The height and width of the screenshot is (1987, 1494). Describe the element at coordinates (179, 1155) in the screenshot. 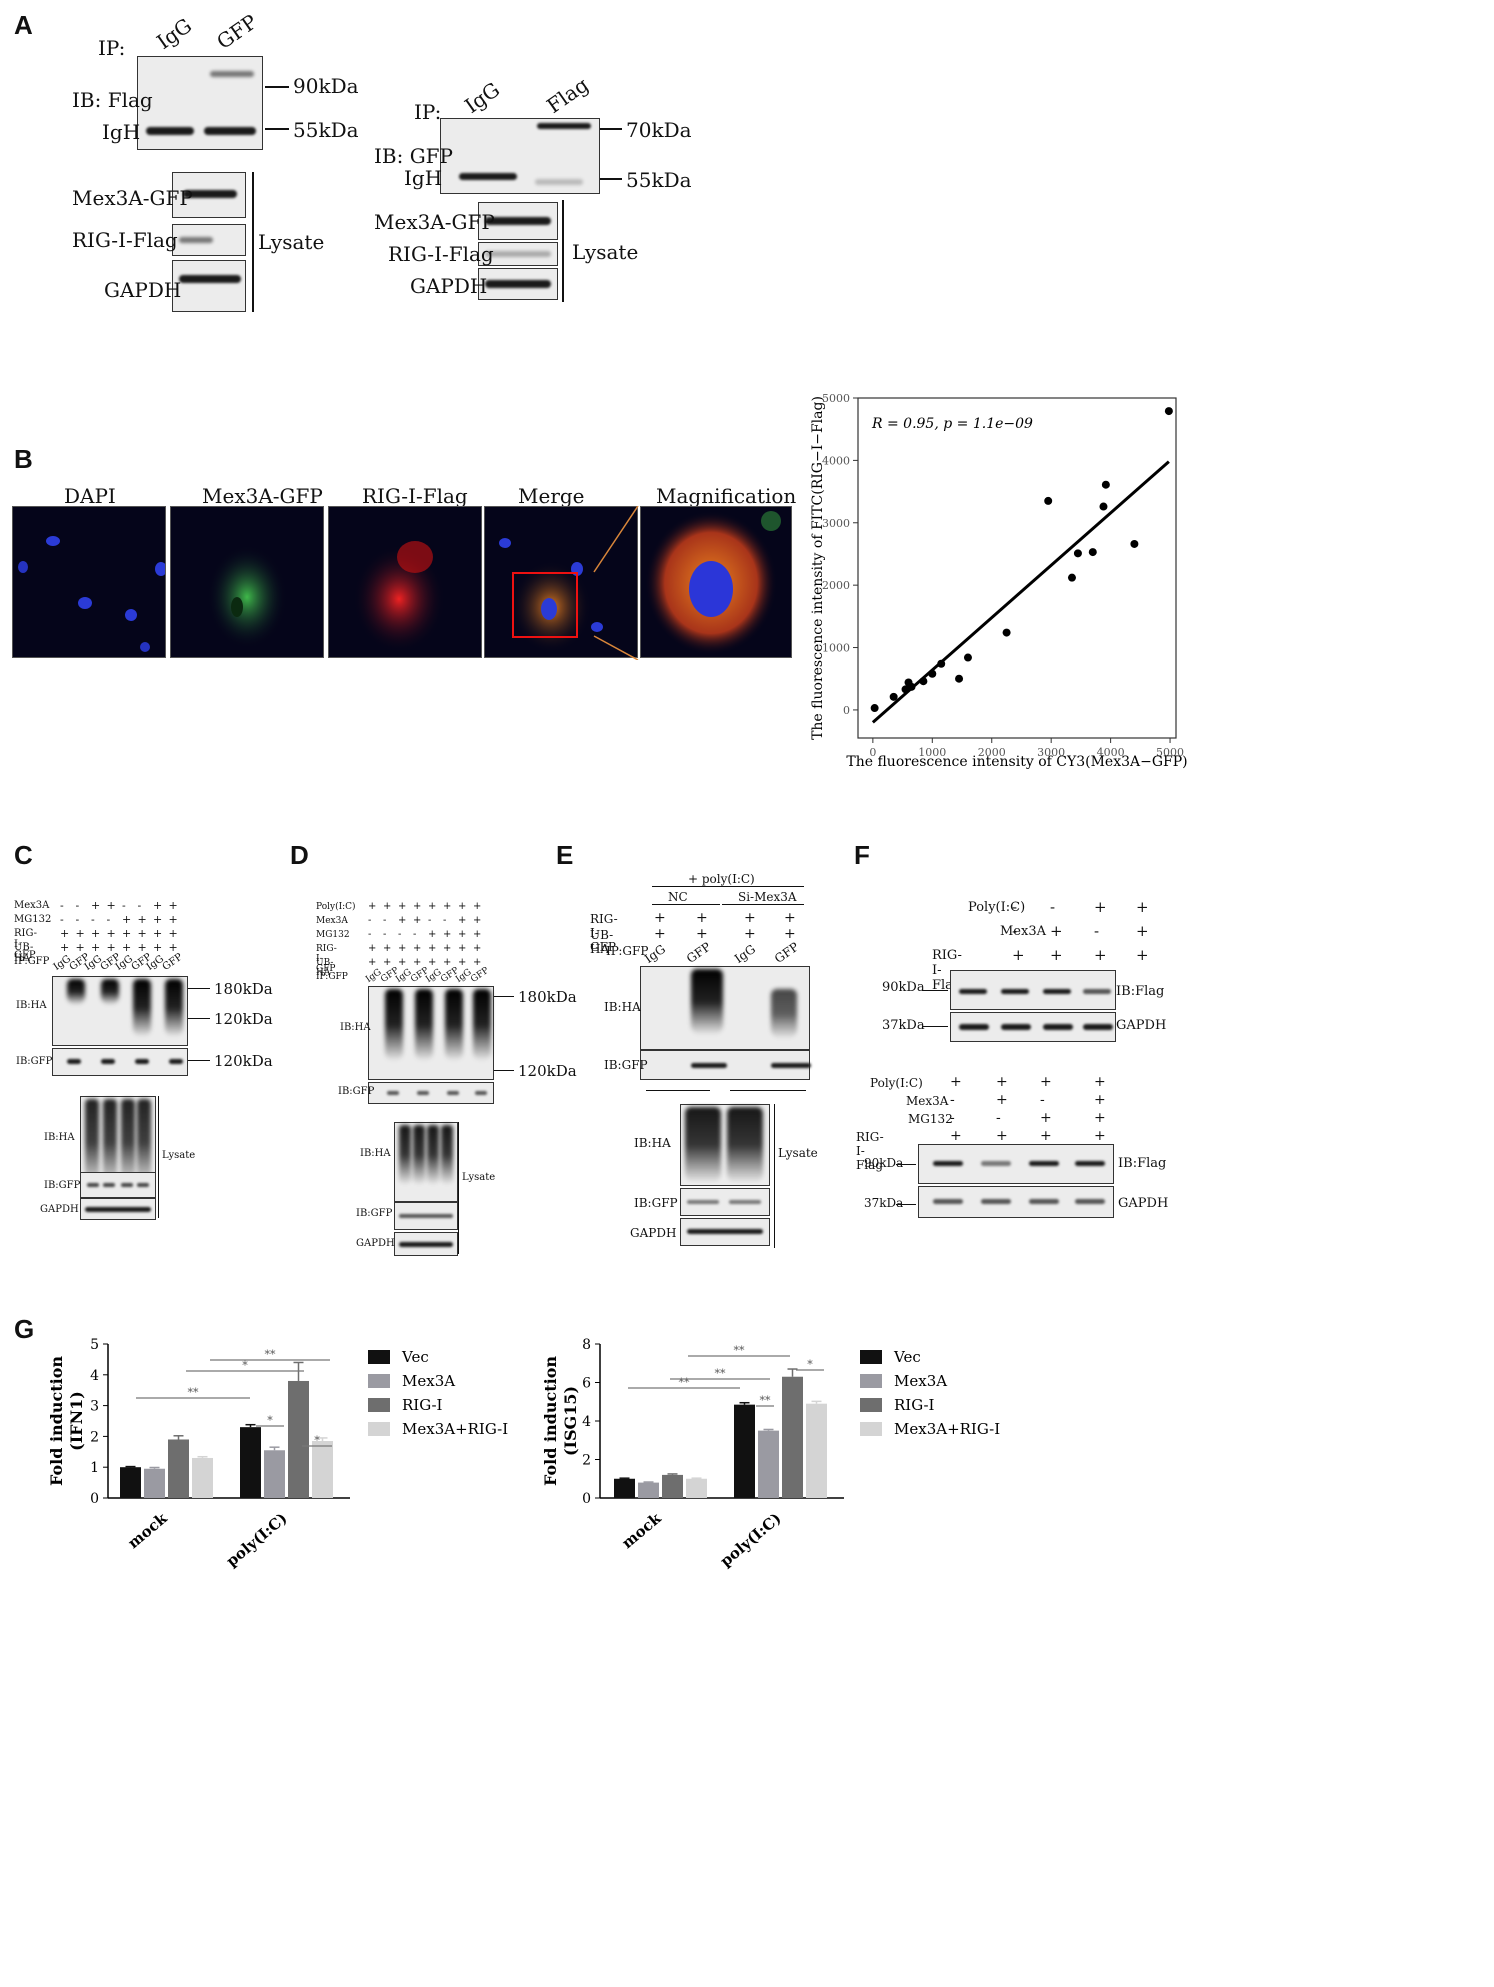

I see `lysate-label: Lysate` at that location.